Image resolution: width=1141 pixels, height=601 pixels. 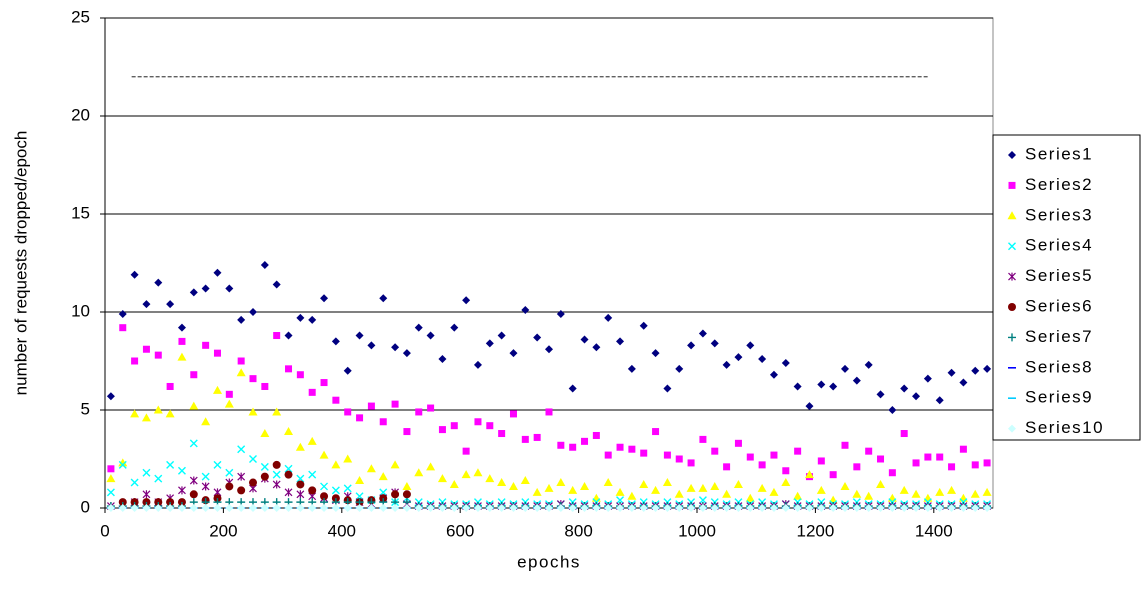 I want to click on y-tick-label: 20, so click(x=80, y=114).